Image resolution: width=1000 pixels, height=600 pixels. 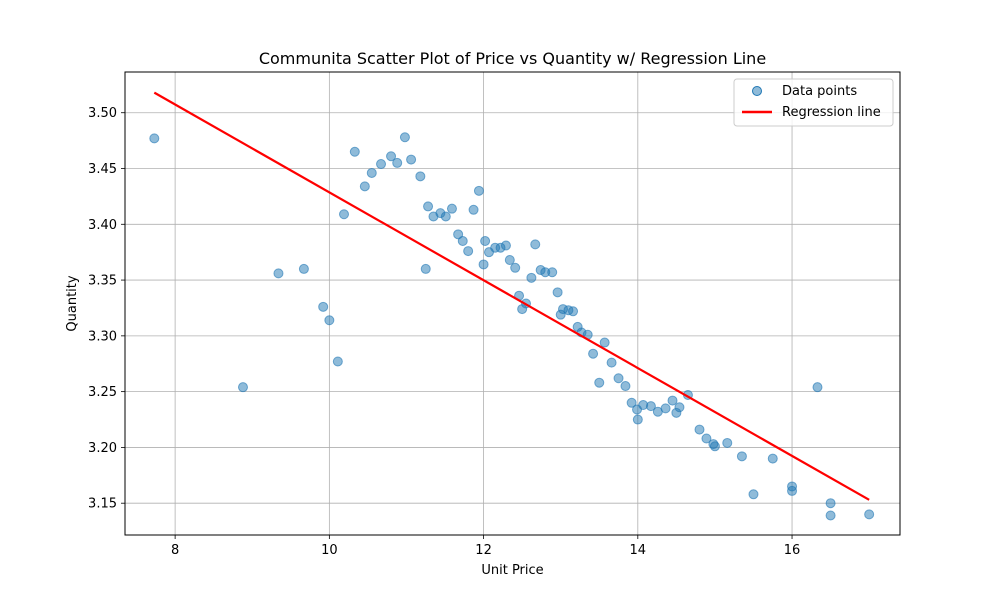 What do you see at coordinates (512, 570) in the screenshot?
I see `x-axis-label: Unit Price` at bounding box center [512, 570].